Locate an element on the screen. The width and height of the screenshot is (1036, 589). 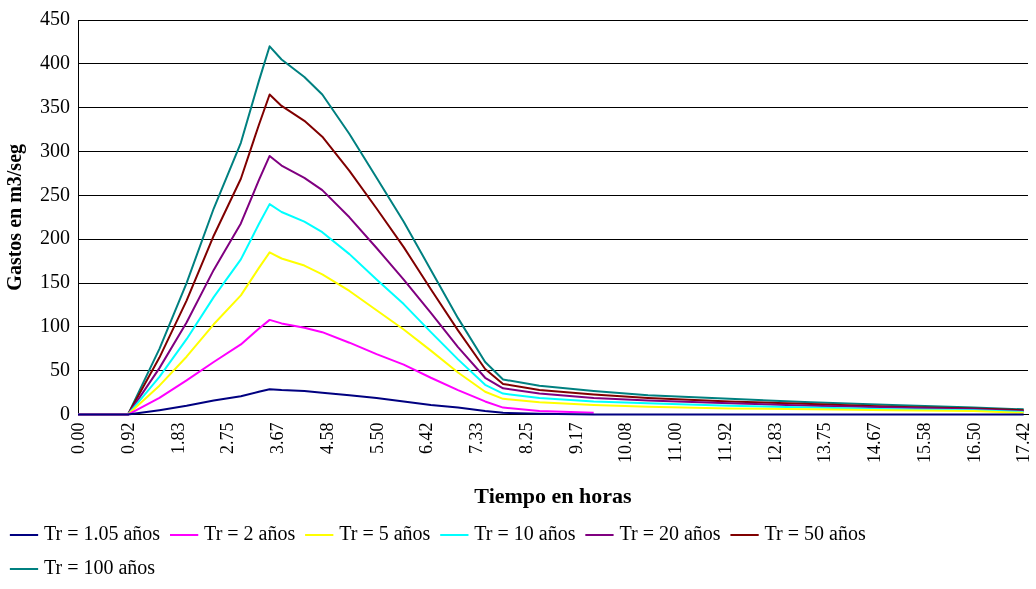
y-tick-label: 200 is located at coordinates (55, 237).